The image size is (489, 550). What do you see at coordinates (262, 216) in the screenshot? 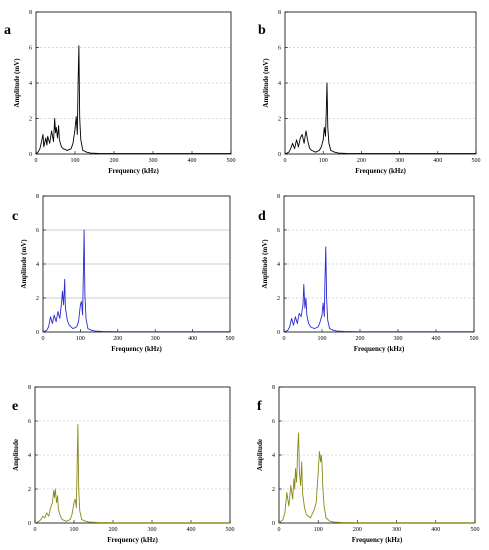
I see `panel-letter: d` at bounding box center [262, 216].